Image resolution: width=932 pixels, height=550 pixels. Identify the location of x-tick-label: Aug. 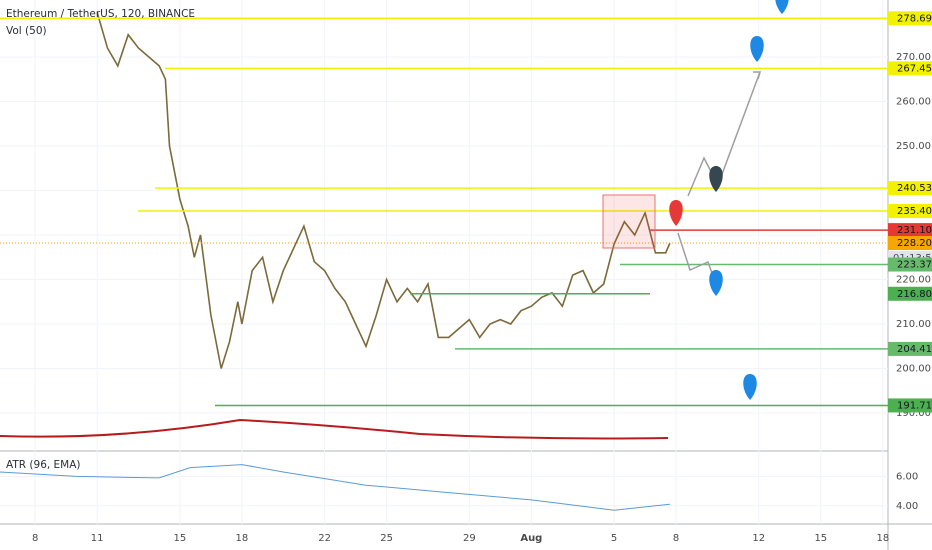
(531, 538).